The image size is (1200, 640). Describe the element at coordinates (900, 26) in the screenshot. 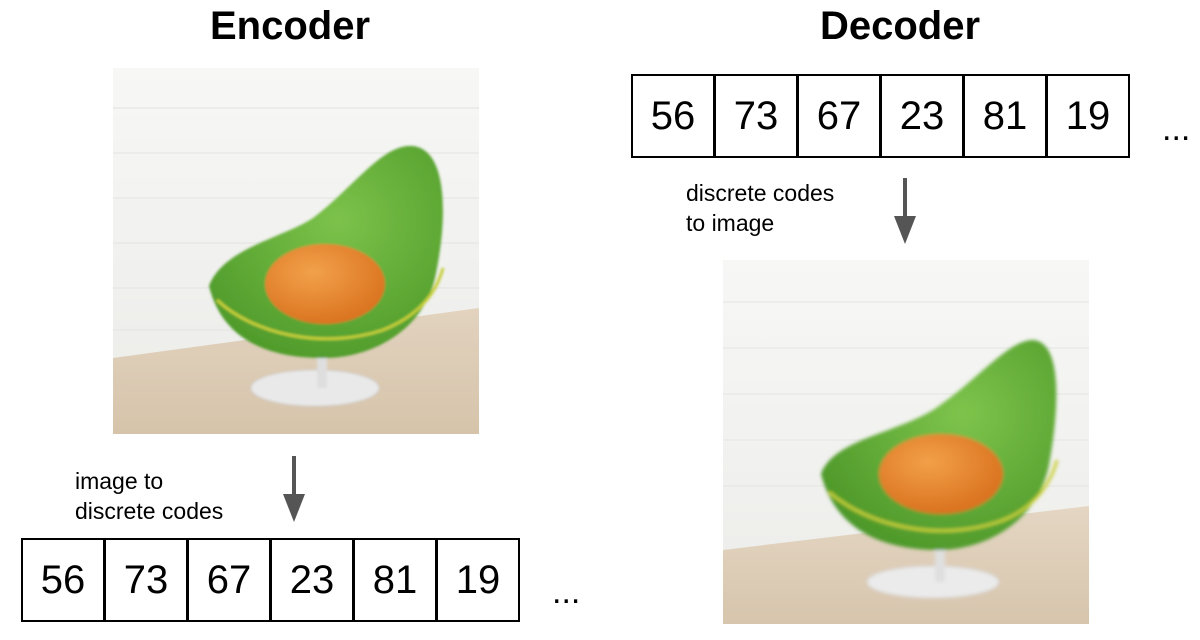

I see `decoder-title: Decoder` at that location.